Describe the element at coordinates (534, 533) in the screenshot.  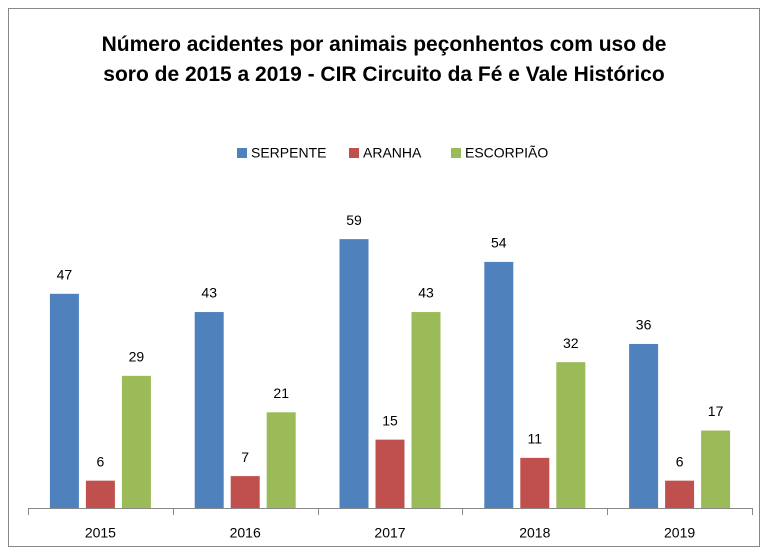
I see `x-tick-label: 2018` at that location.